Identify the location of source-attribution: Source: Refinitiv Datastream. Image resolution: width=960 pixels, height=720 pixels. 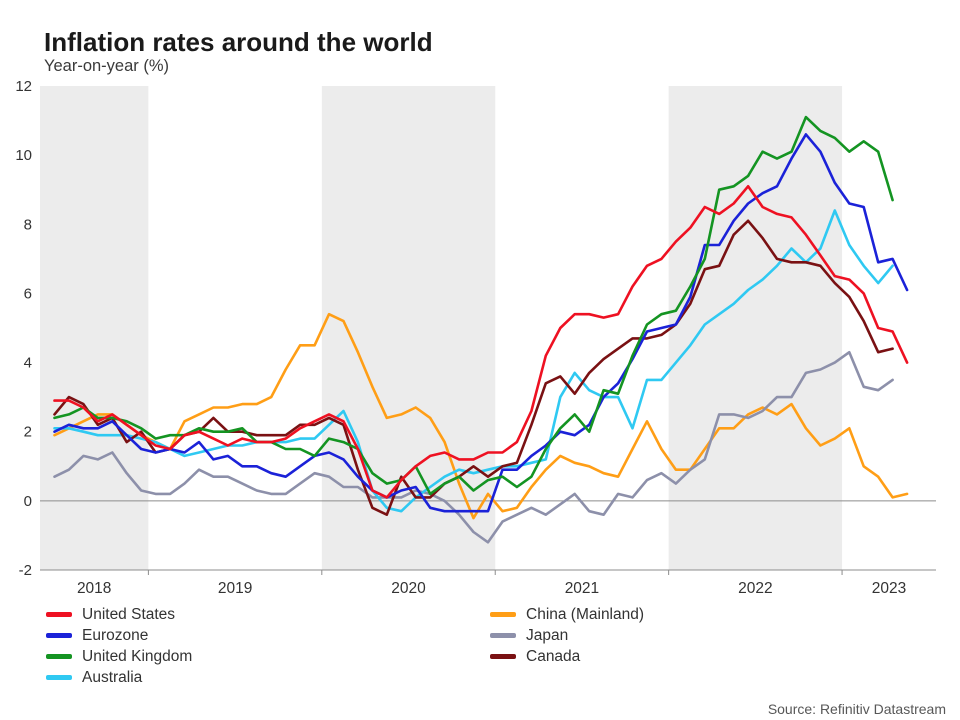
(856, 709).